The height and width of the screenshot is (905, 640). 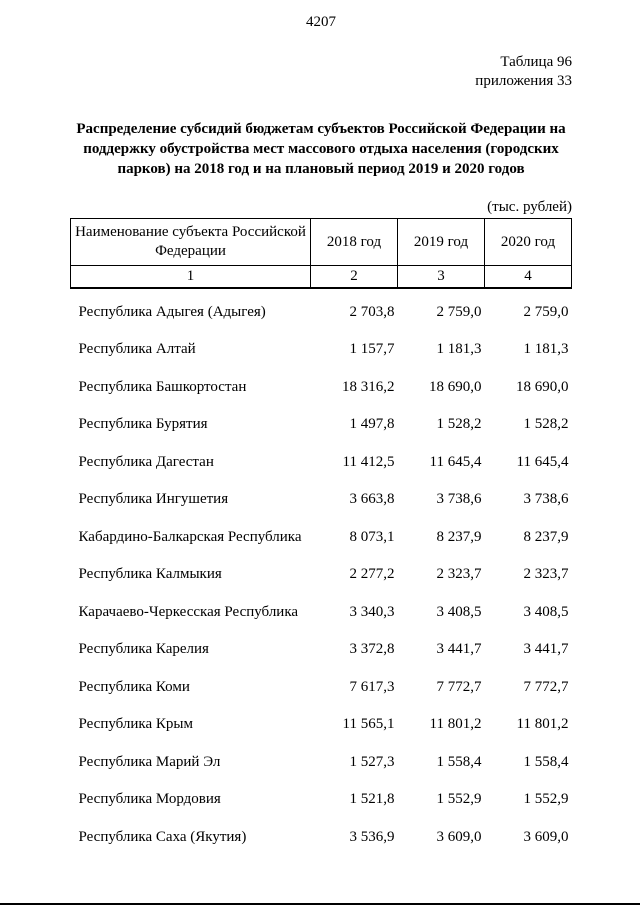 I want to click on amount-value: 1 497,8, so click(x=372, y=424).